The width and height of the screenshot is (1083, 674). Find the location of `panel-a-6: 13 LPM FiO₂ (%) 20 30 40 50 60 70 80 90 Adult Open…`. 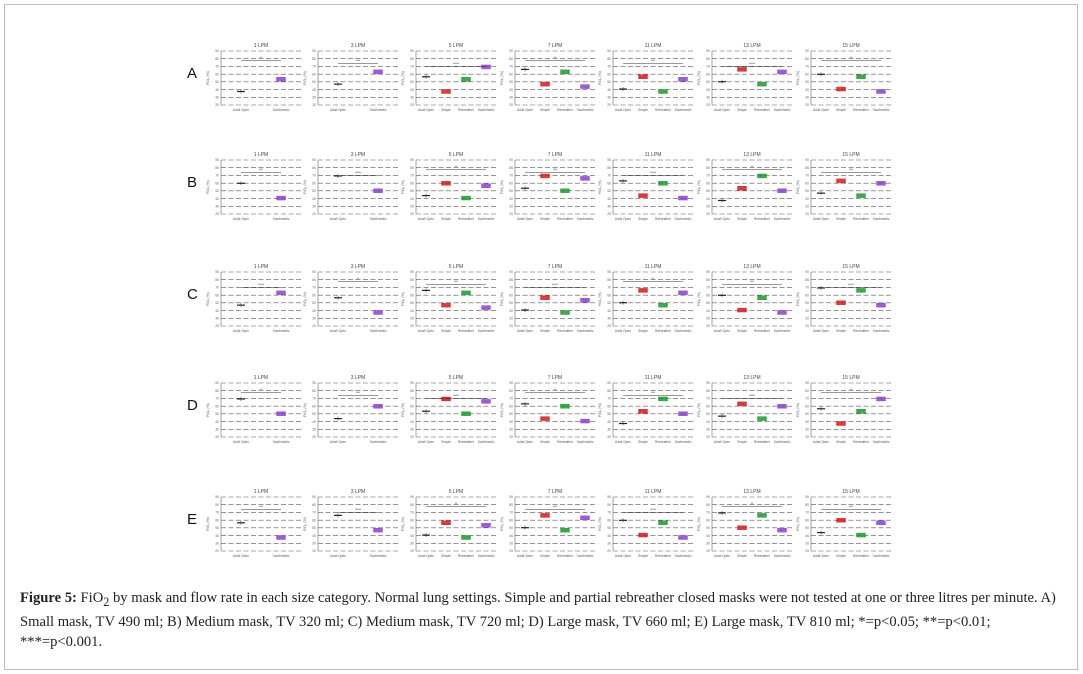

panel-a-6: 13 LPM FiO₂ (%) 20 30 40 50 60 70 80 90 Adult Open… is located at coordinates (744, 77).